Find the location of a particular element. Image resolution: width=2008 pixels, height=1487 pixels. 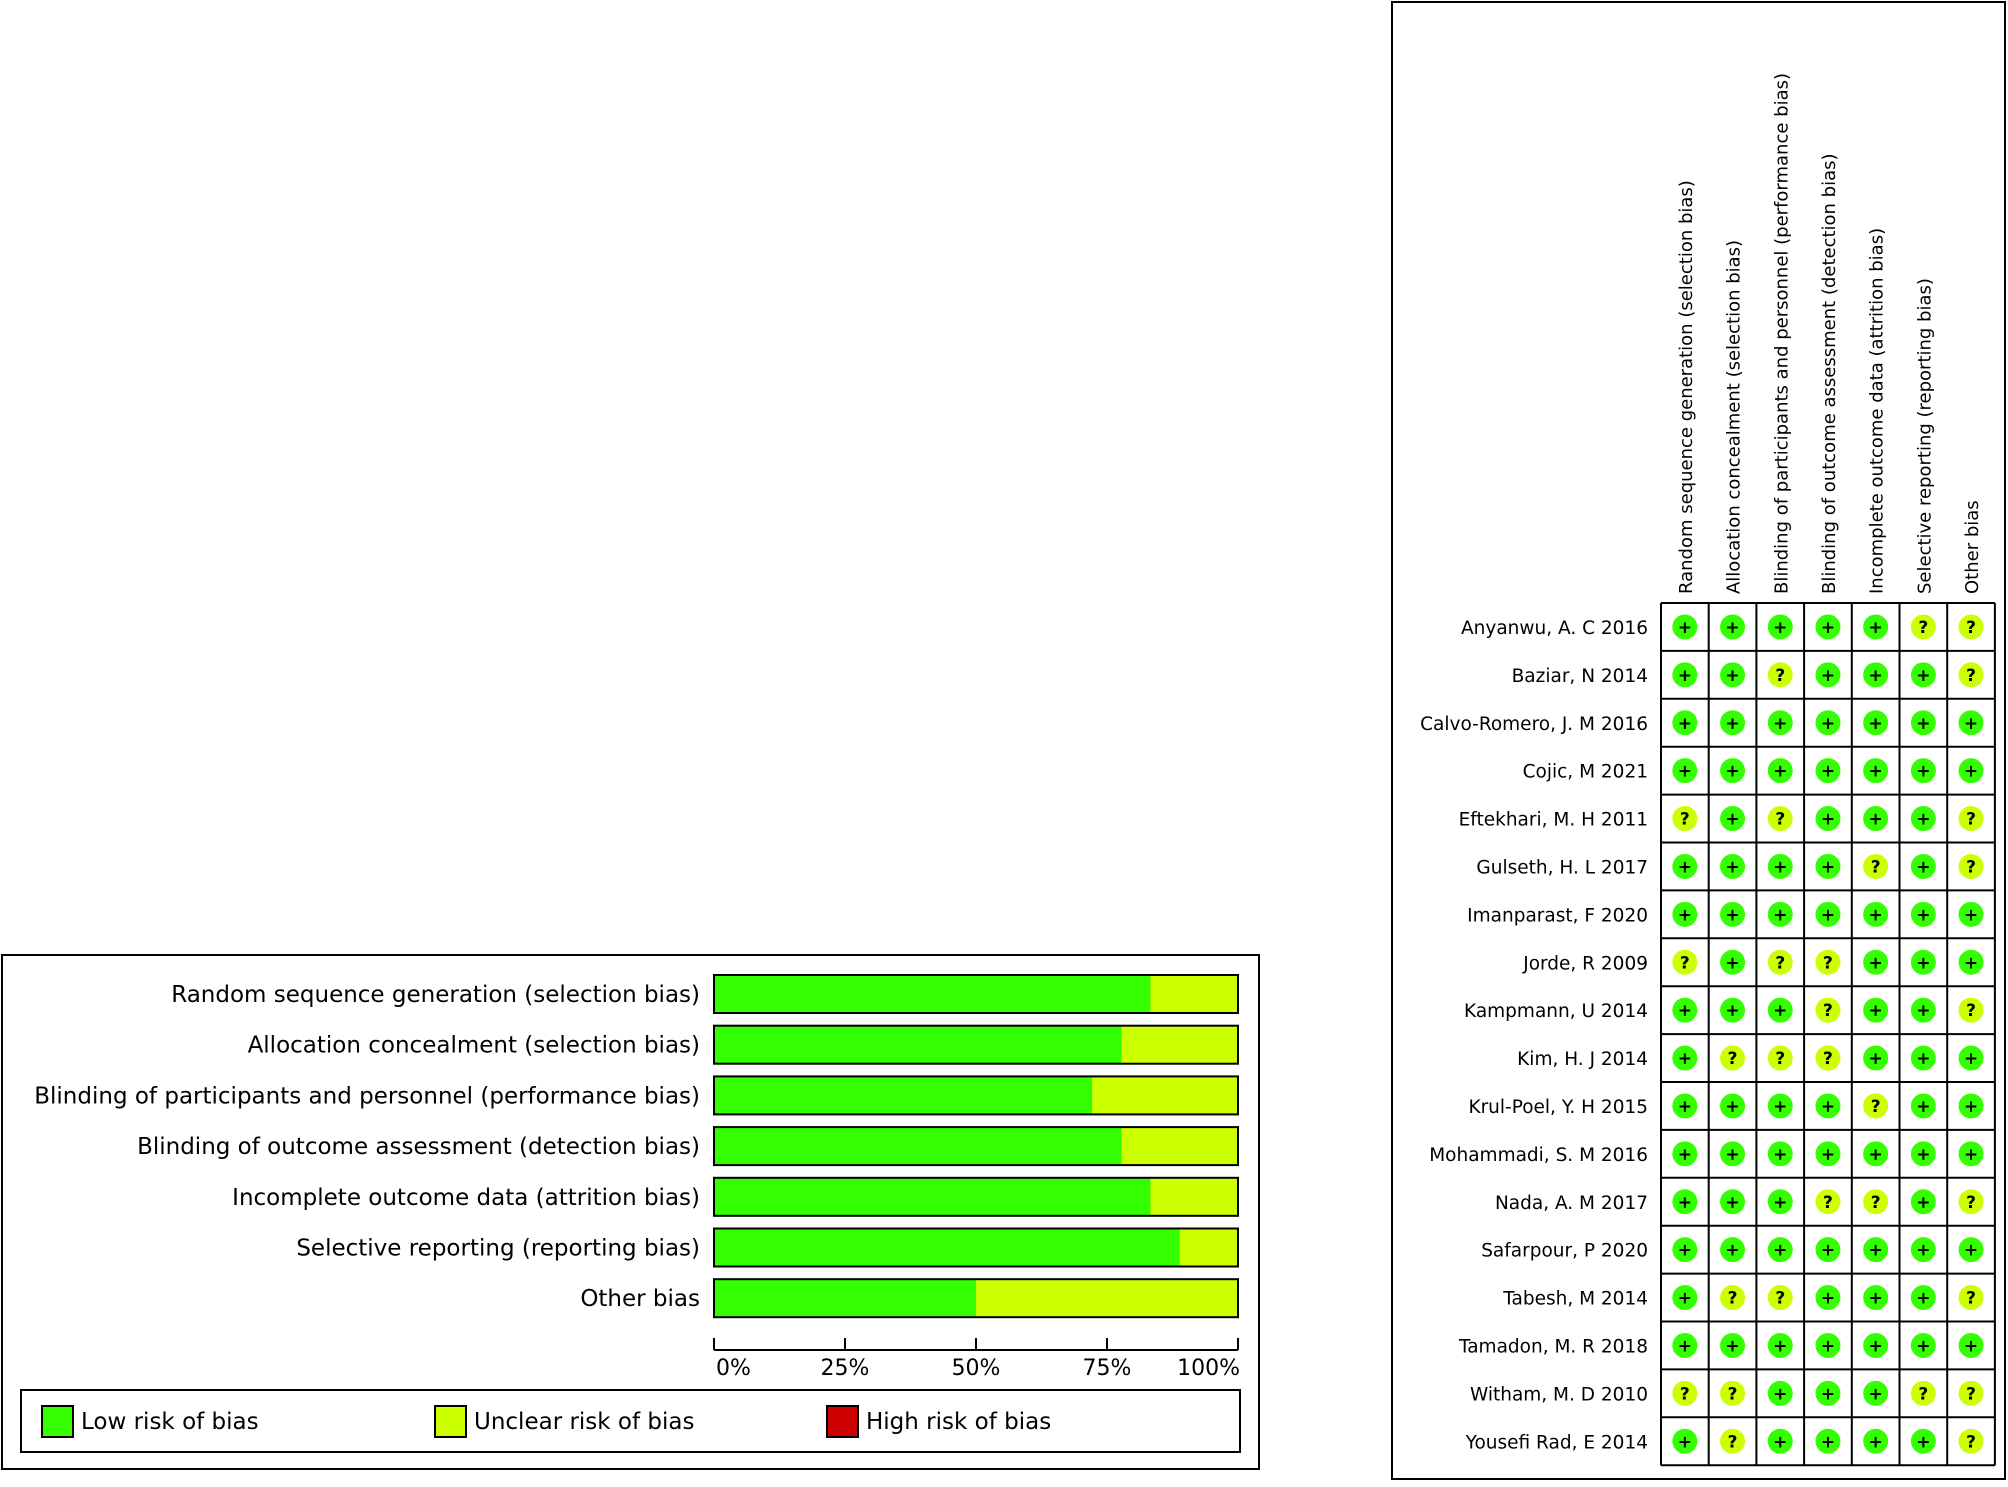

study-label: Cojic, M 2021 is located at coordinates (1585, 772).